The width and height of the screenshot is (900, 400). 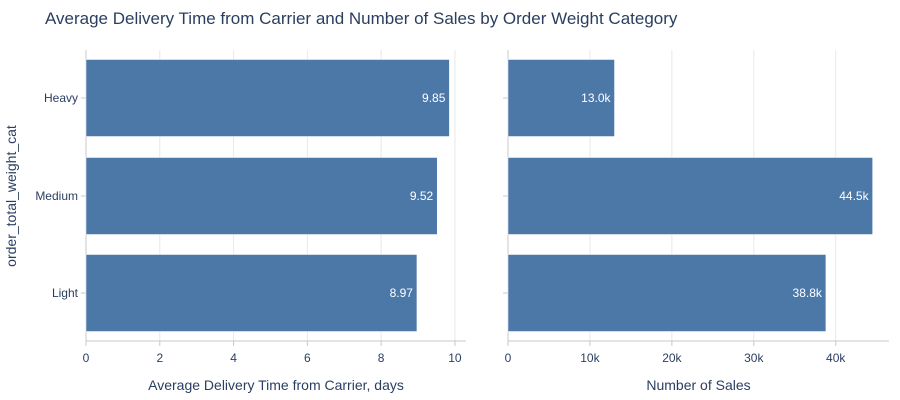 I want to click on x-tick-label: 4, so click(x=233, y=358).